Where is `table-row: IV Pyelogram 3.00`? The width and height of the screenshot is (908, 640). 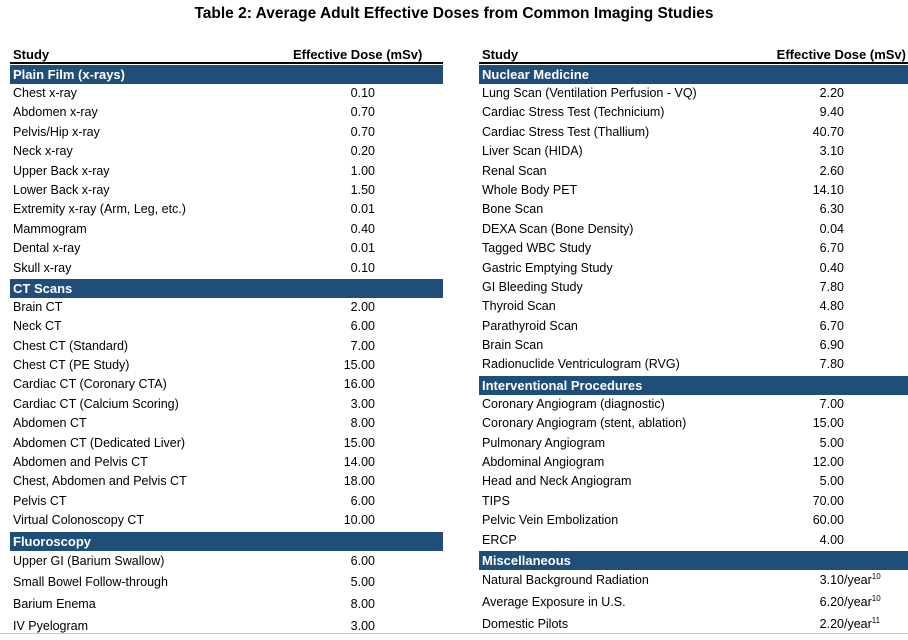
table-row: IV Pyelogram 3.00 is located at coordinates (226, 627).